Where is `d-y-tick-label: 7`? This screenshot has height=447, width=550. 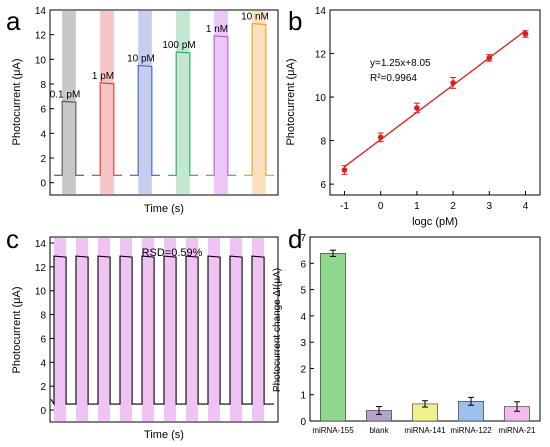
d-y-tick-label: 7 is located at coordinates (303, 238).